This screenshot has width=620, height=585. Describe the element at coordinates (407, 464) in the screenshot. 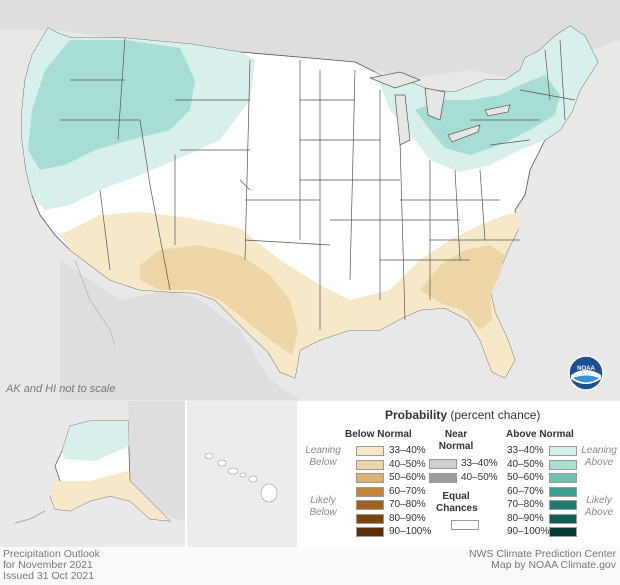

I see `below-normal-label-1: 40–50%` at that location.